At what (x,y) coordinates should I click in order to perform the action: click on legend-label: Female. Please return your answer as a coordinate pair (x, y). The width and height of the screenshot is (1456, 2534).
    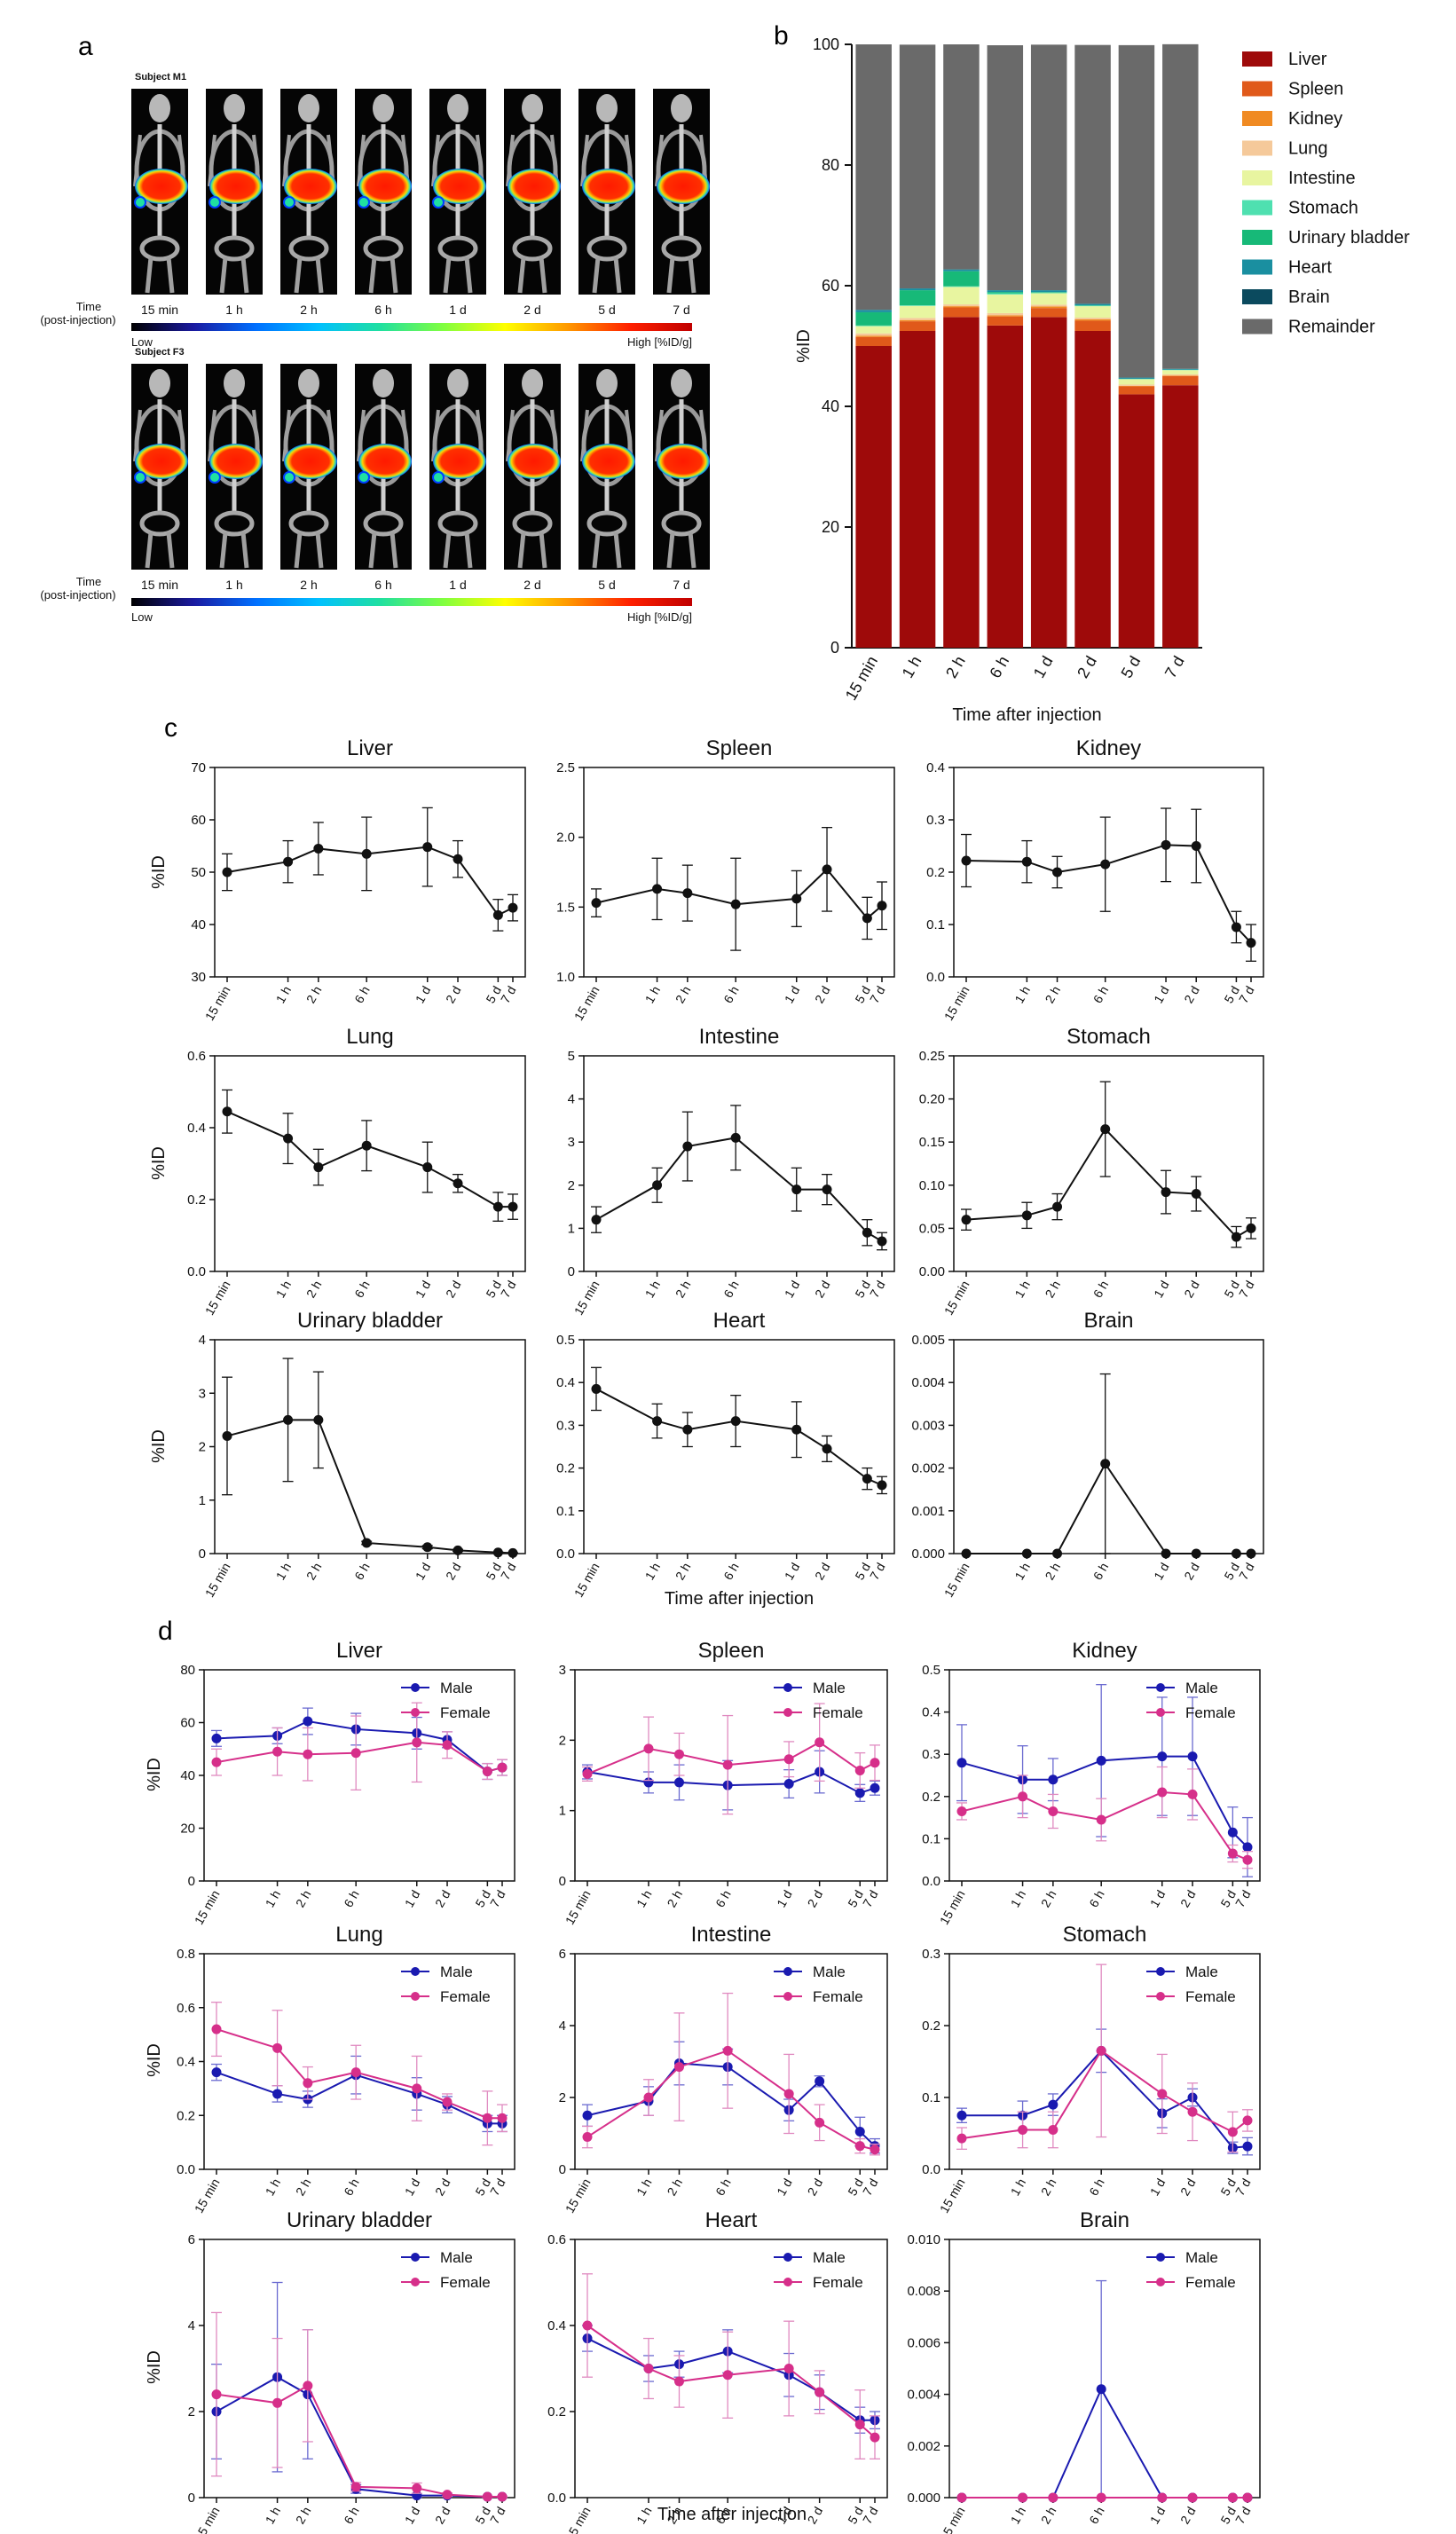
    Looking at the image, I should click on (1210, 1996).